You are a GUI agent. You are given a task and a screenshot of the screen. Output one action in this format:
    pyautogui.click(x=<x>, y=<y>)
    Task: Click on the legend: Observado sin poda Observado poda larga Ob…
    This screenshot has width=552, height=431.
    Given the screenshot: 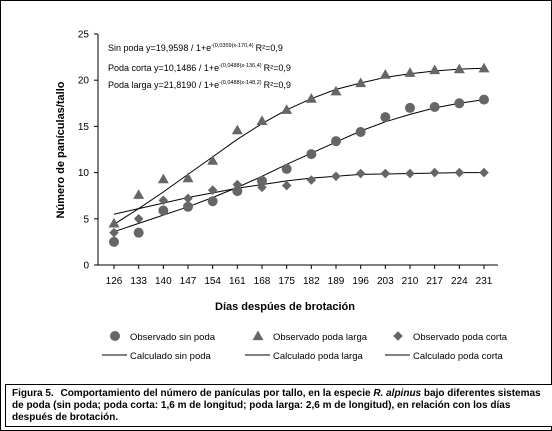 What is the action you would take?
    pyautogui.click(x=305, y=346)
    